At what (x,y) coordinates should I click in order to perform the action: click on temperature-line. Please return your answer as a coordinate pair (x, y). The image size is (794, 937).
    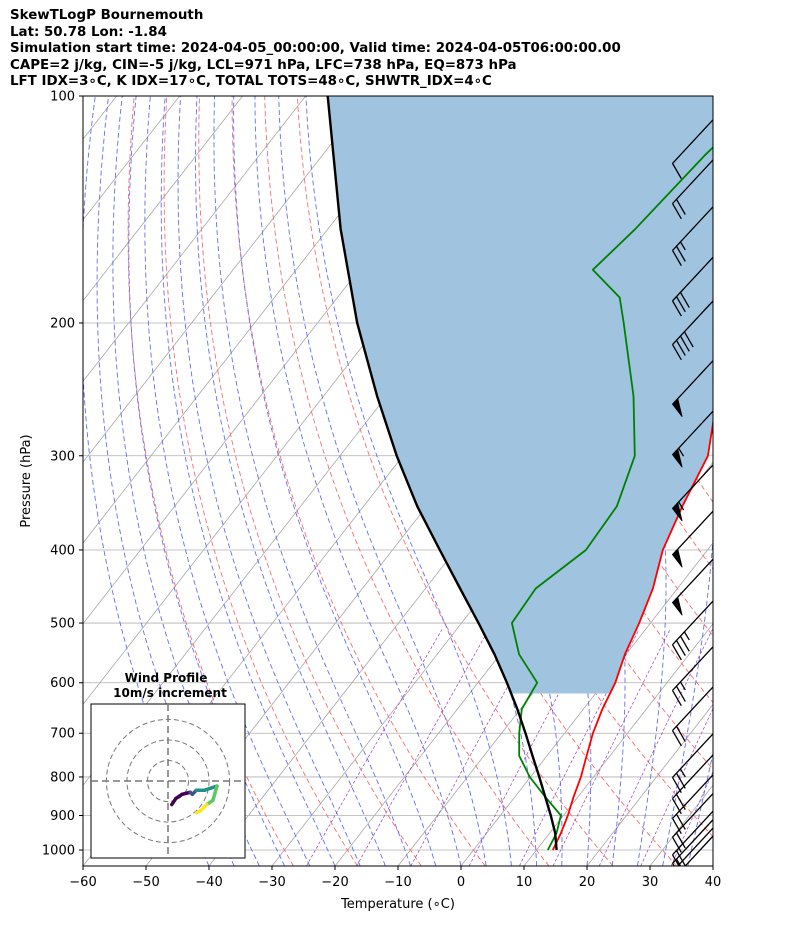
    Looking at the image, I should click on (632, 634).